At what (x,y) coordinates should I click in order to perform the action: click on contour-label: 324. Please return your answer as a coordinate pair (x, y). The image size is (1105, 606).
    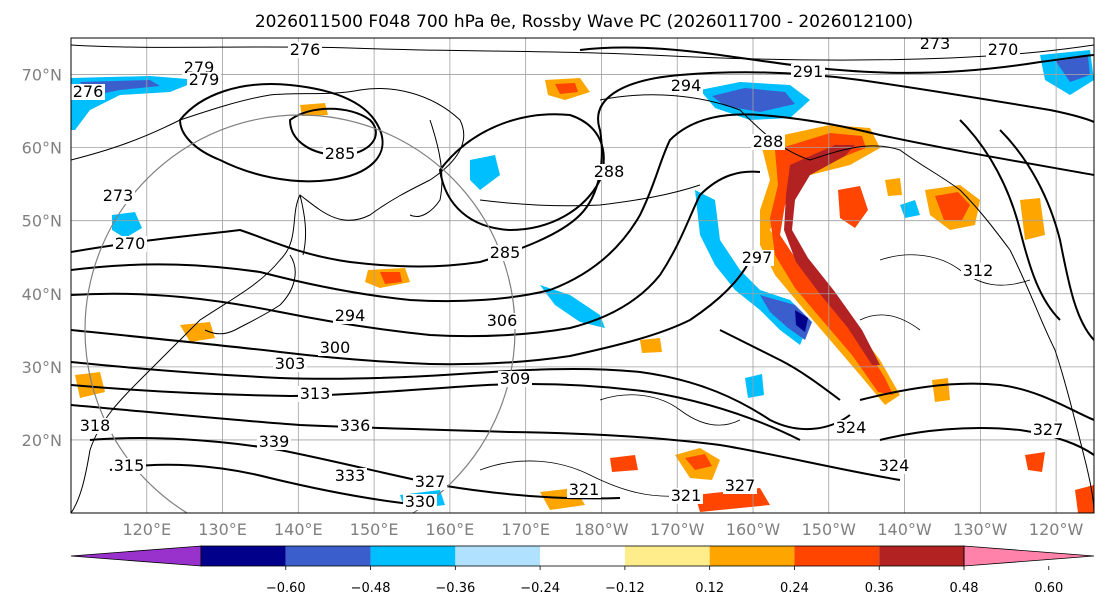
    Looking at the image, I should click on (894, 465).